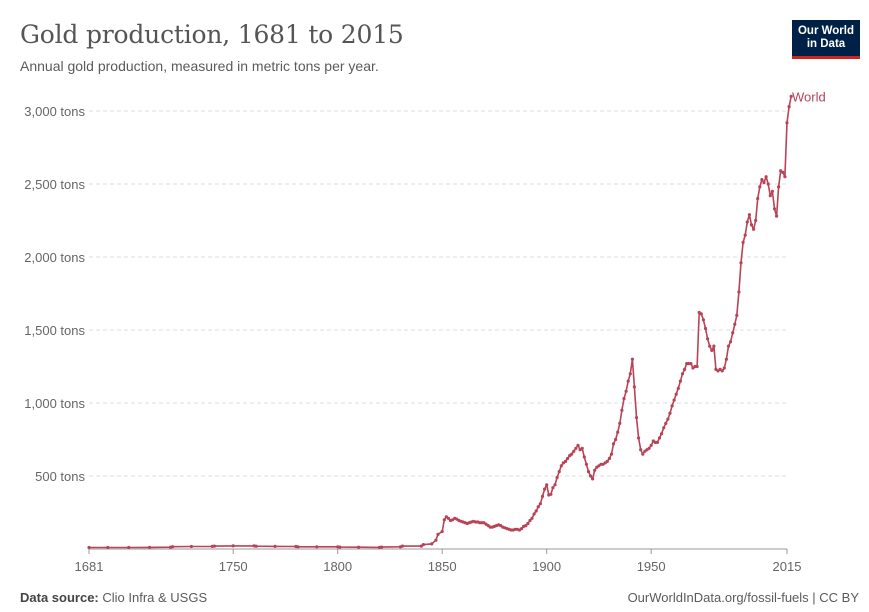 Image resolution: width=869 pixels, height=612 pixels. I want to click on data-source-label: Data source:, so click(59, 597).